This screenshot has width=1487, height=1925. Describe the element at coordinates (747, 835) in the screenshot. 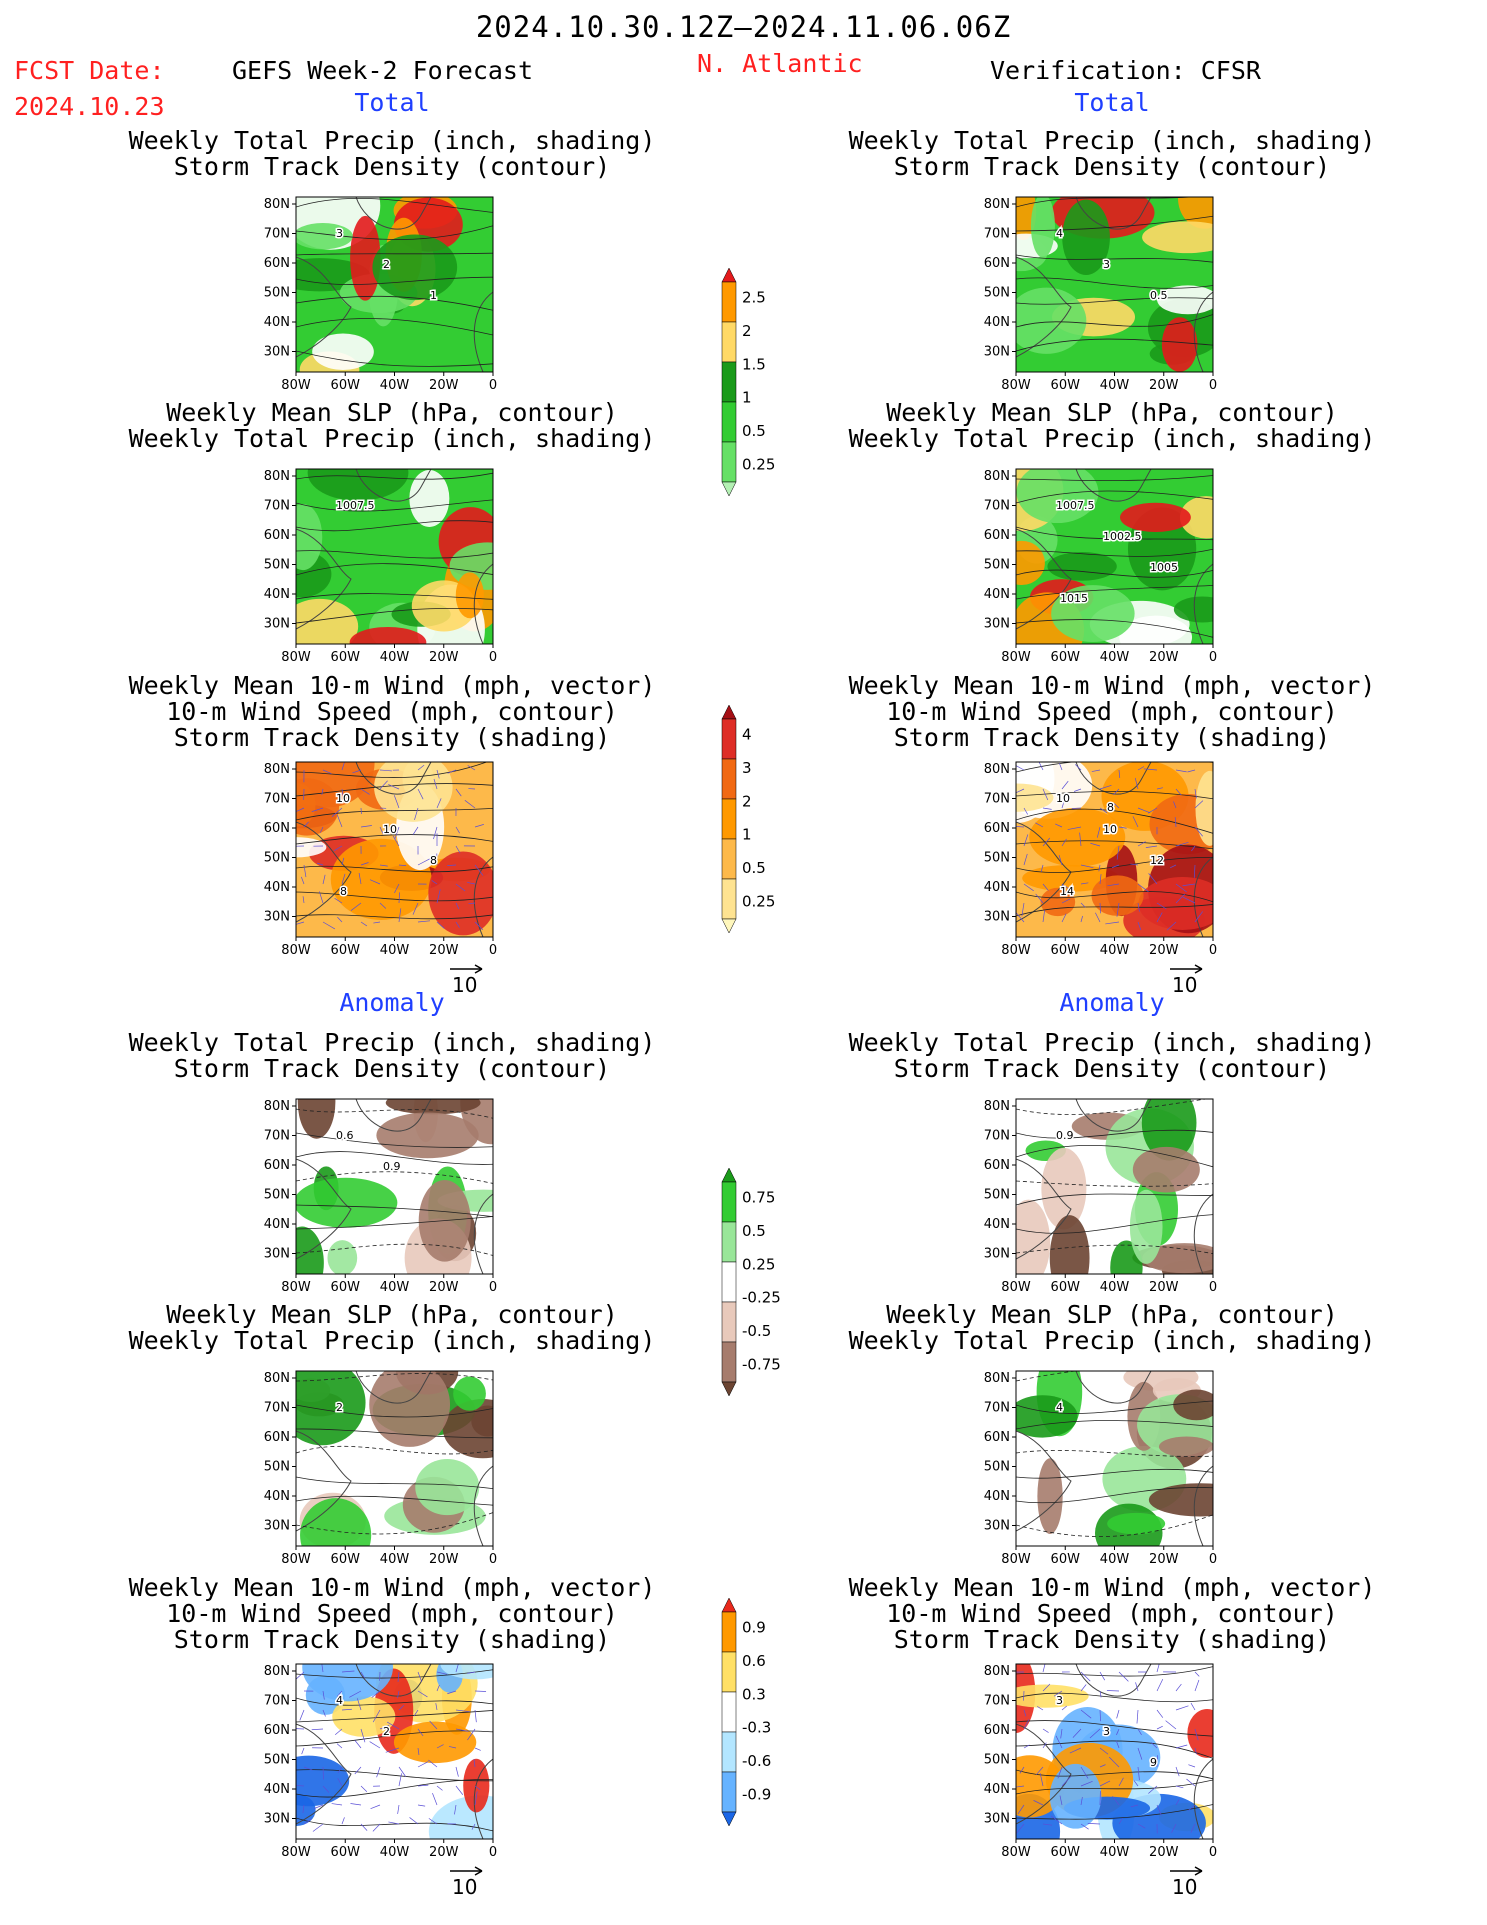

I see `colorbar-label: 1` at that location.